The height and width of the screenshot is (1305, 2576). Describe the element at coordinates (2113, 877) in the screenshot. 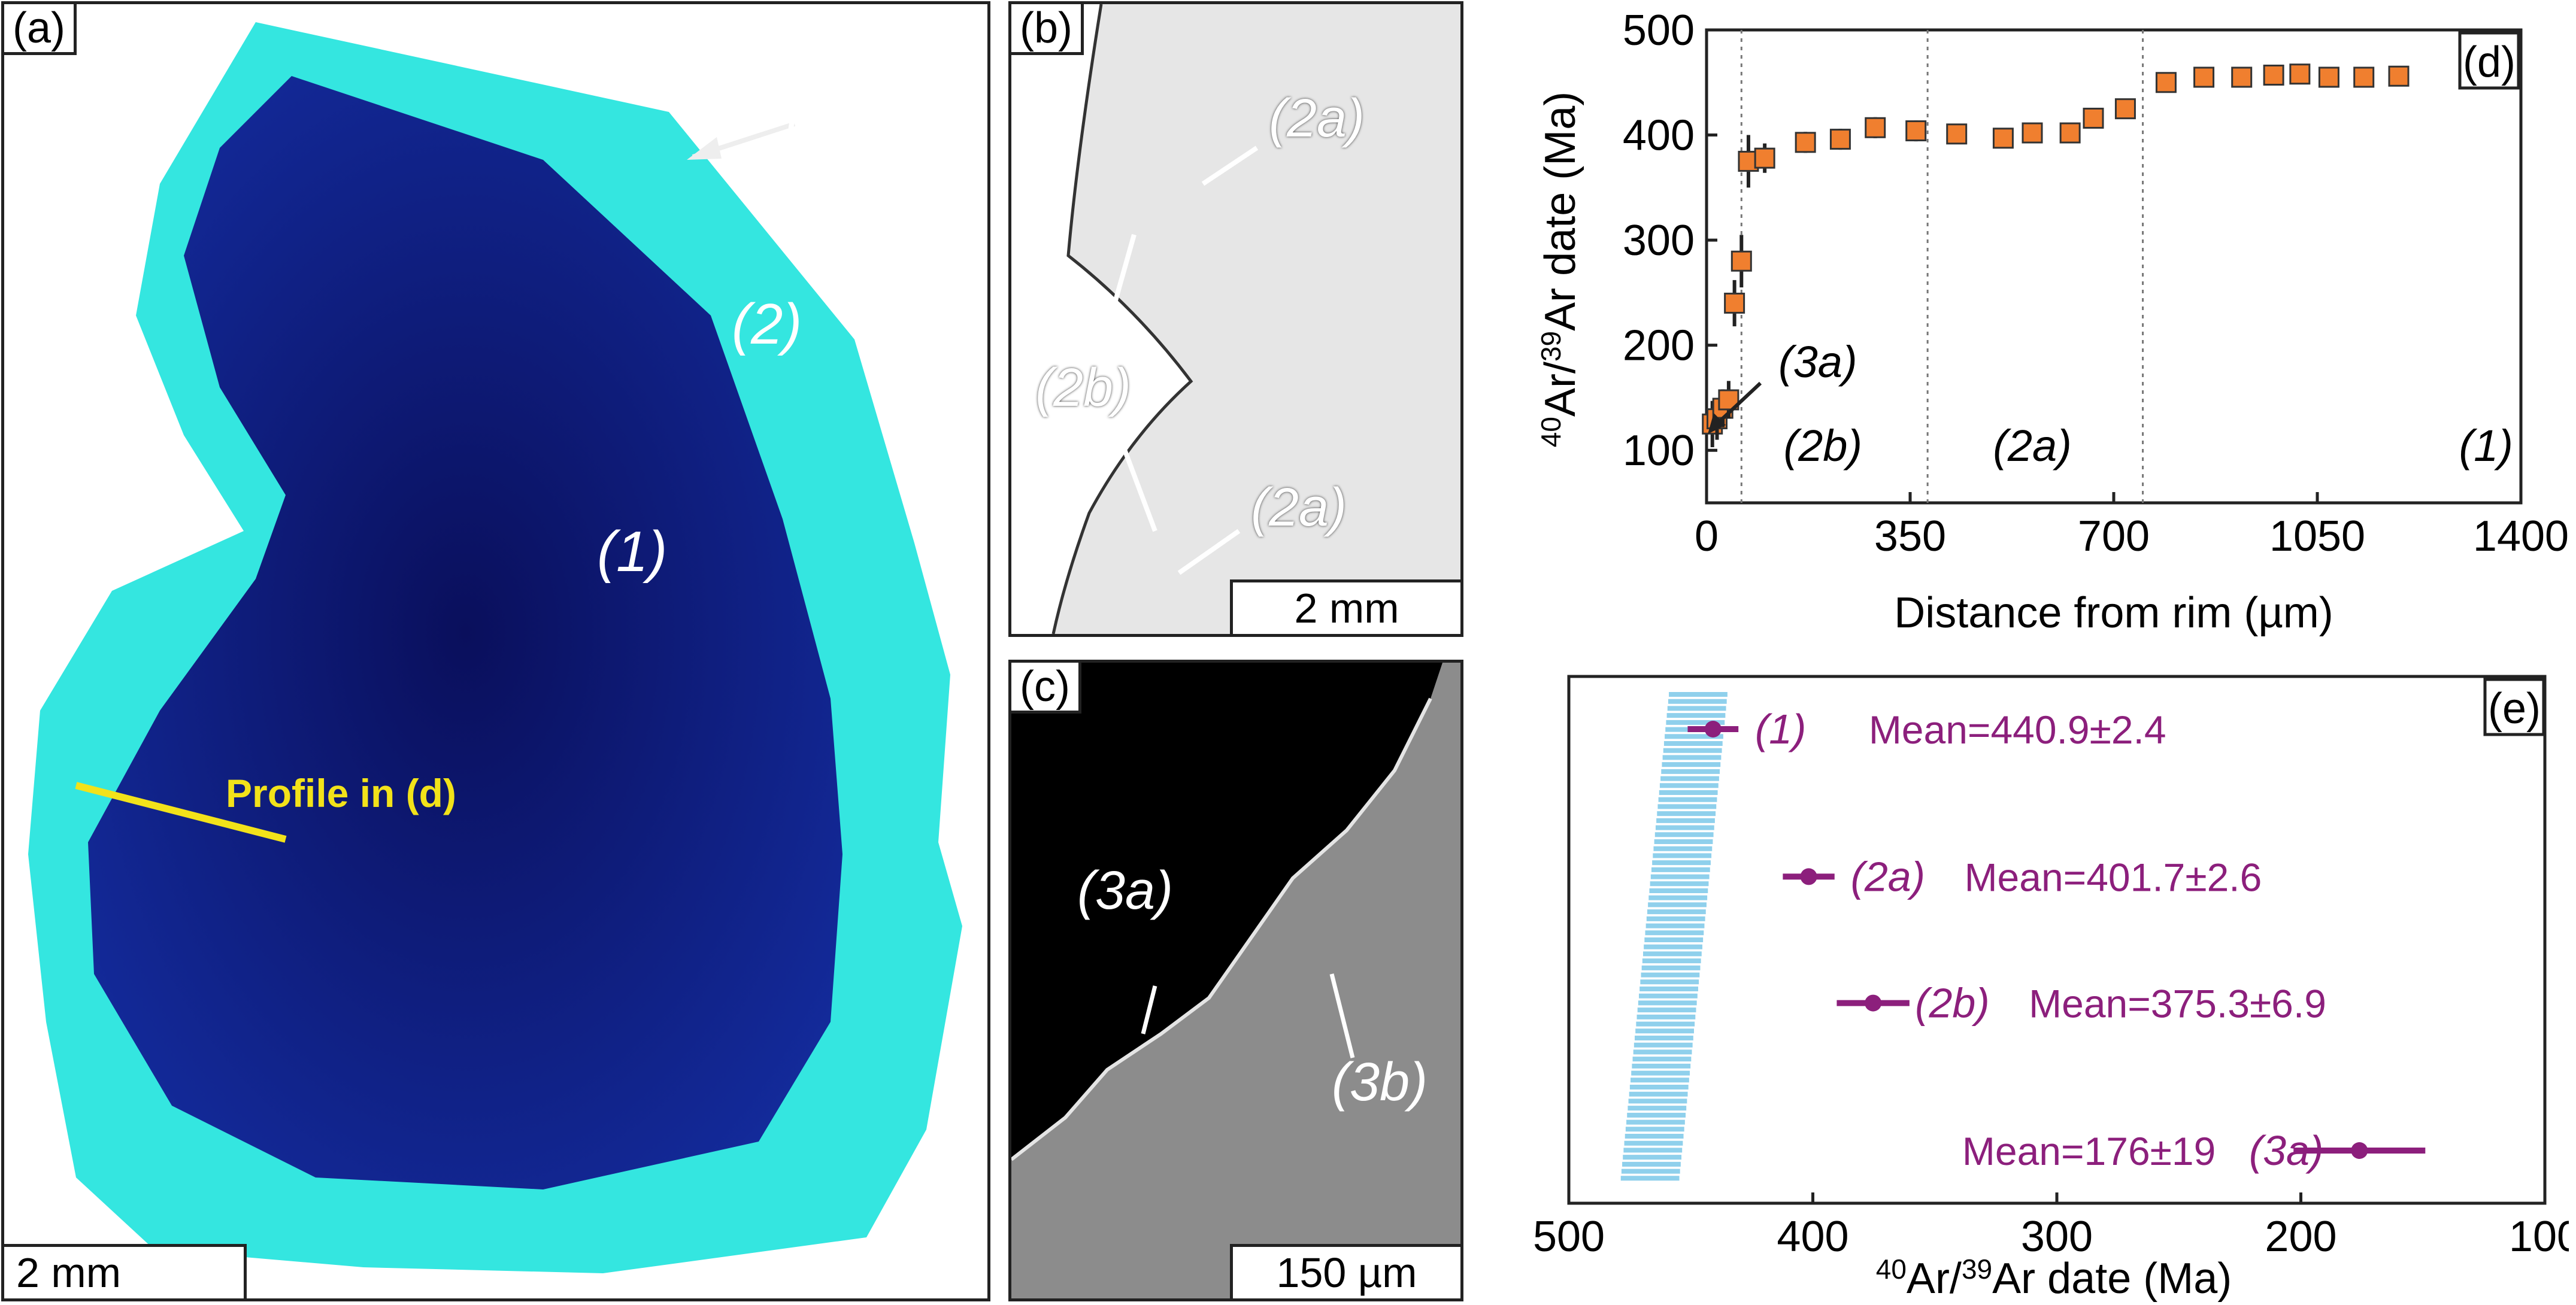

I see `chart-e-mean-label: Mean=401.7±2.6` at that location.